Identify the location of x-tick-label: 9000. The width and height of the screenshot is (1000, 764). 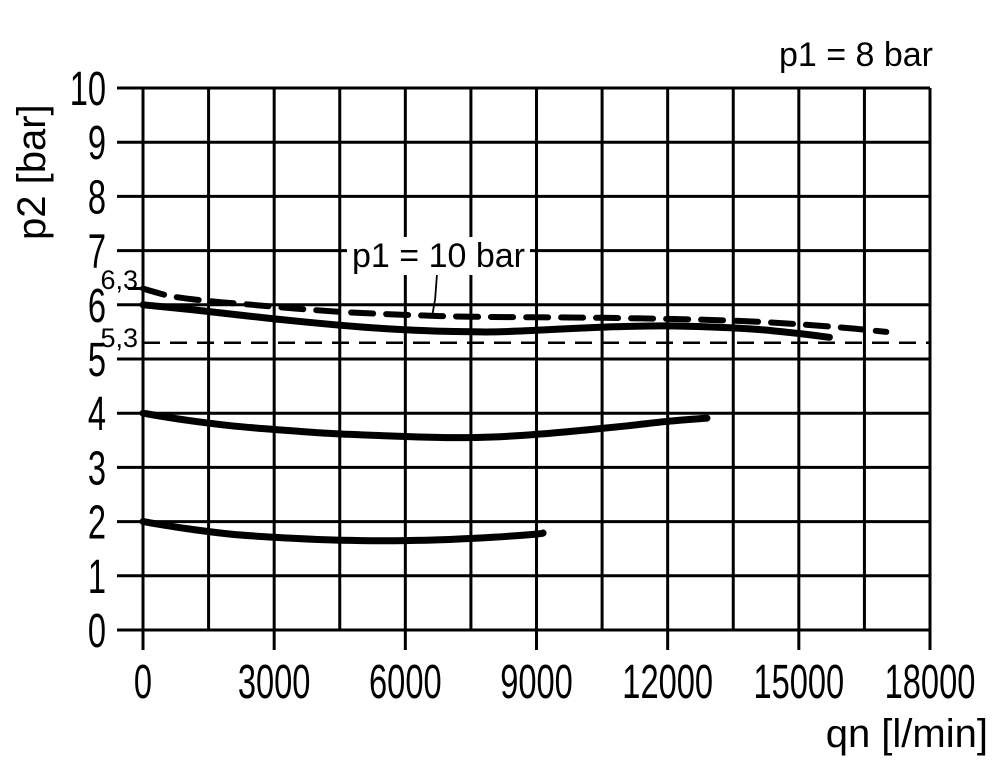
(536, 682).